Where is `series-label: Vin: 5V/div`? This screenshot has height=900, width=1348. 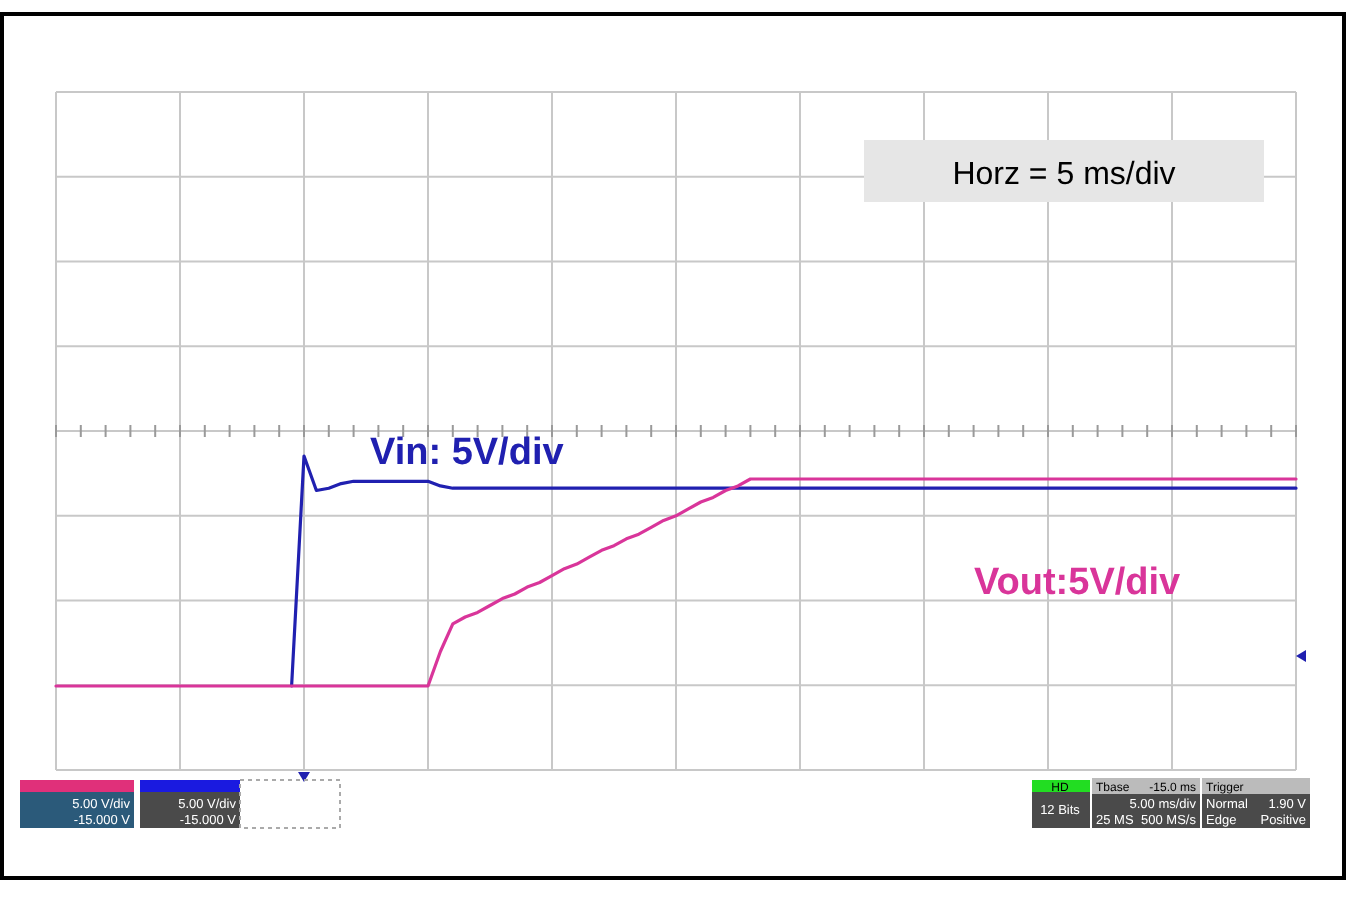 series-label: Vin: 5V/div is located at coordinates (467, 453).